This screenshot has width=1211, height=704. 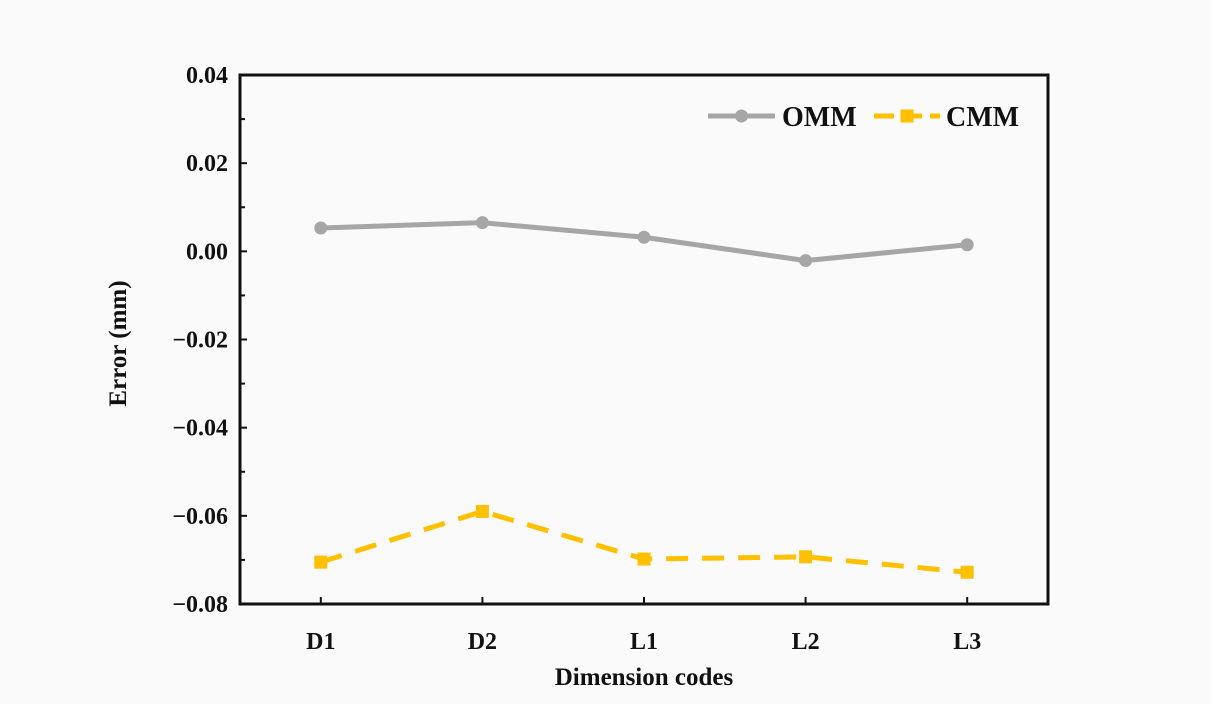 What do you see at coordinates (644, 642) in the screenshot?
I see `x-tick-label: L1` at bounding box center [644, 642].